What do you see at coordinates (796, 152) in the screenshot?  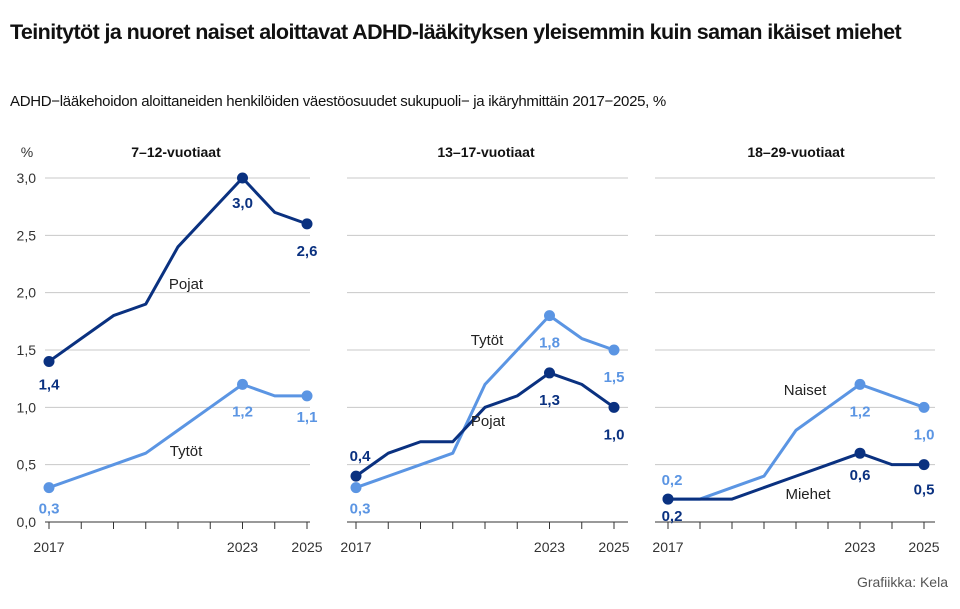 I see `panel-title: 18–29-vuotiaat` at bounding box center [796, 152].